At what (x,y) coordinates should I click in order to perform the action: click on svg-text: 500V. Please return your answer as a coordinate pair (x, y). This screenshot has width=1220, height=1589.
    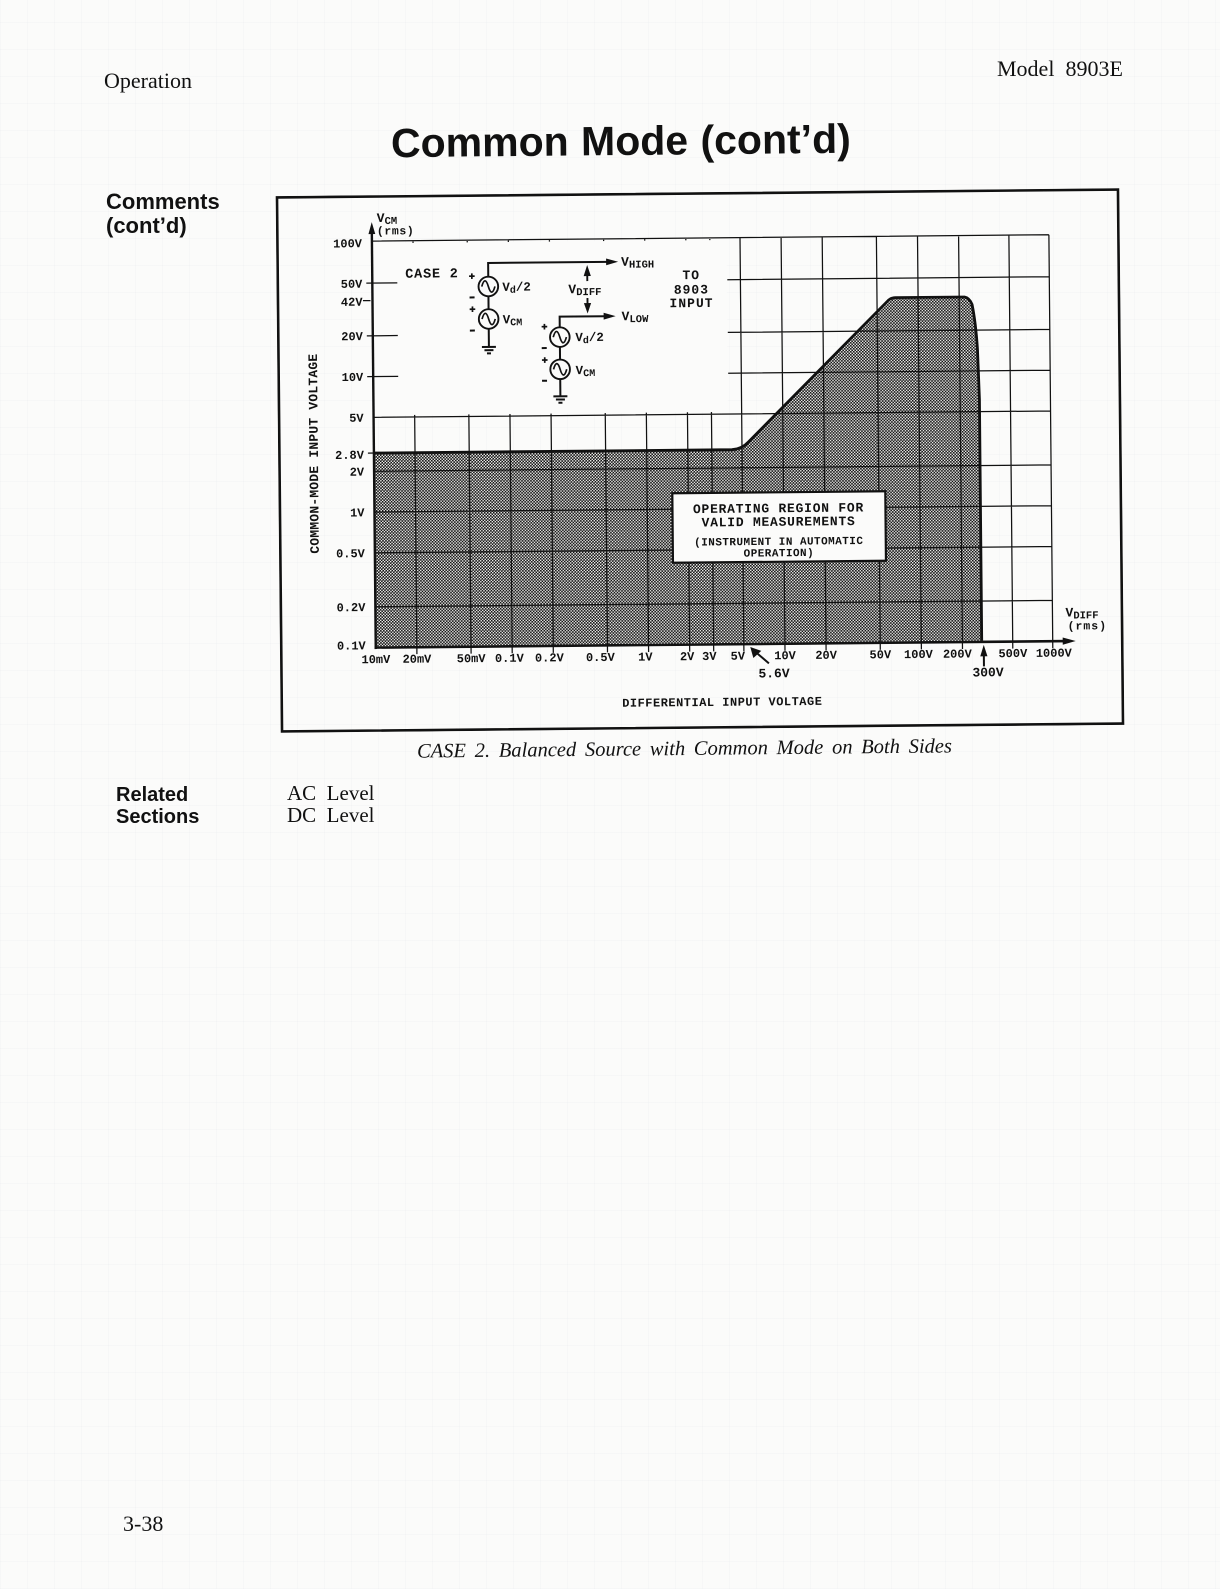
    Looking at the image, I should click on (1013, 653).